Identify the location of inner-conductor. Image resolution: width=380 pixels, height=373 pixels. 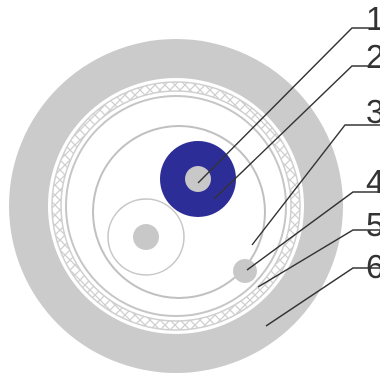
(198, 179).